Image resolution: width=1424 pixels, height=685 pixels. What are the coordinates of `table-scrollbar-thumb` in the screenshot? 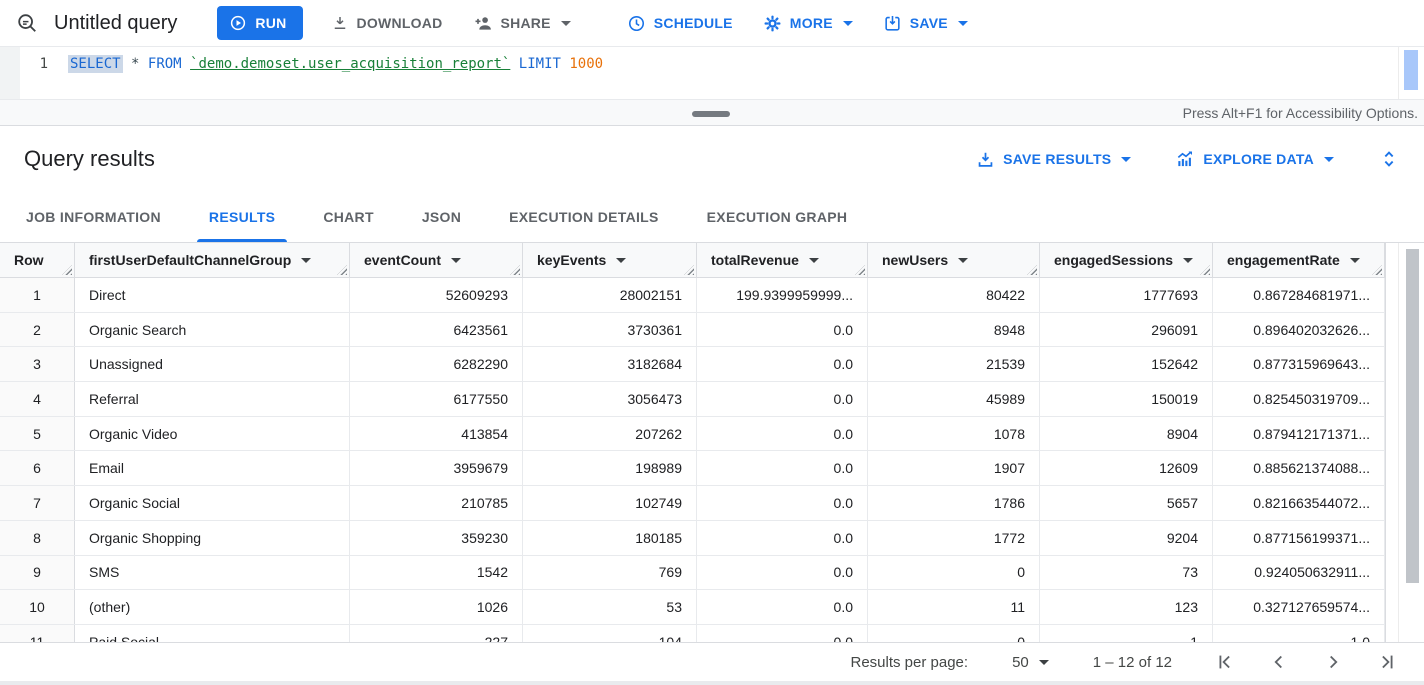 It's located at (1412, 416).